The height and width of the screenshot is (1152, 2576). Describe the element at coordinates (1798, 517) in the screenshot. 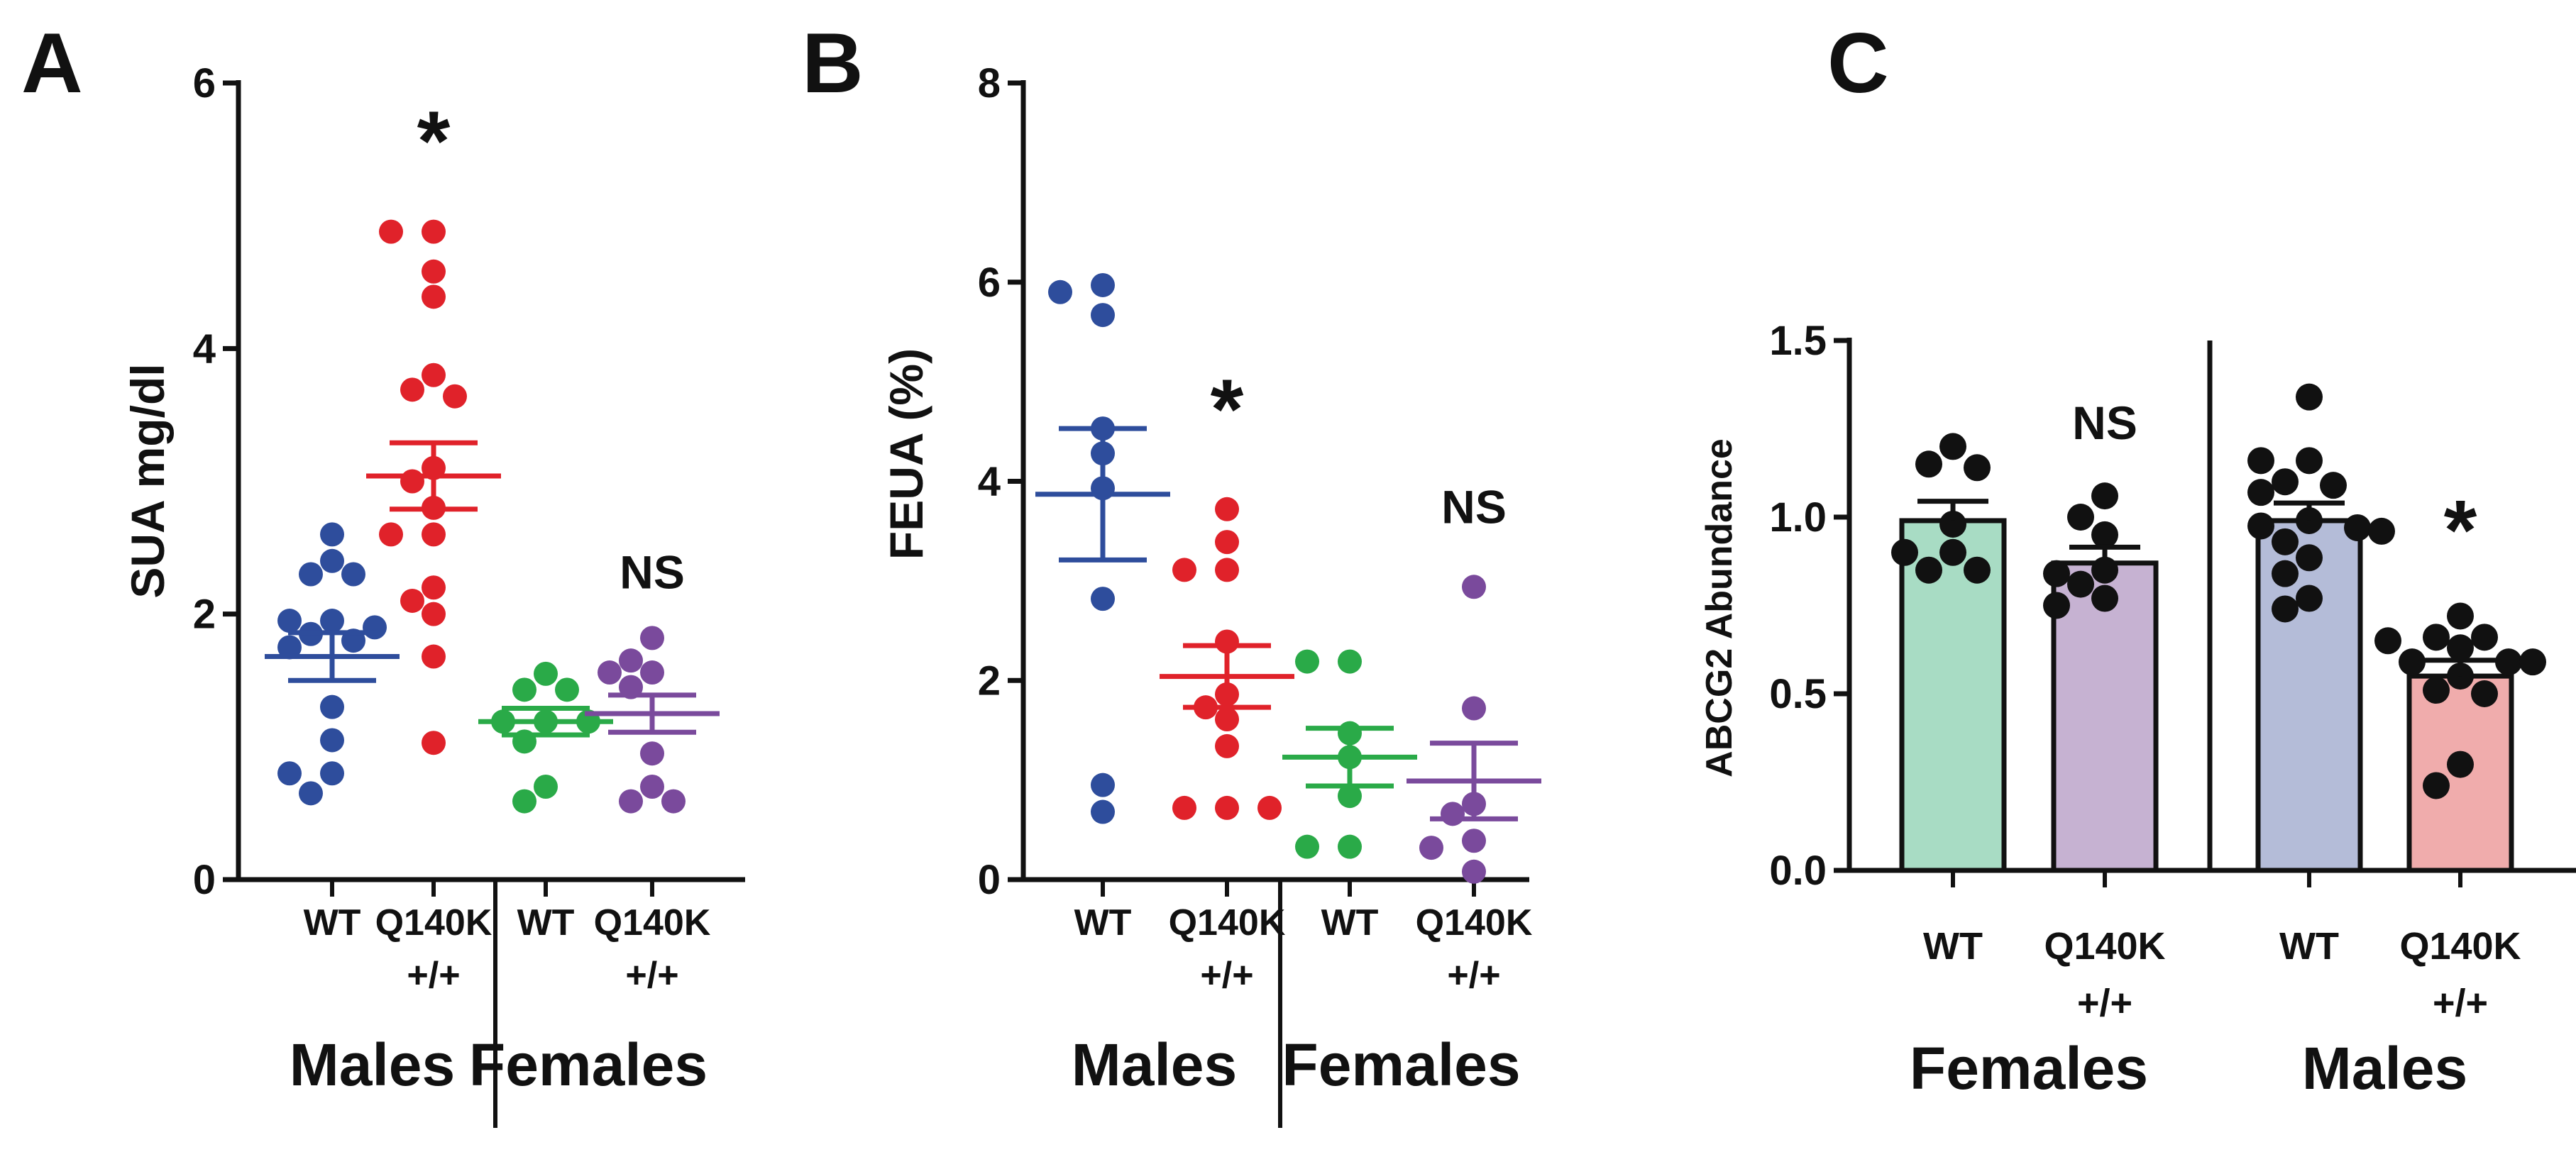

I see `y-tick-label: 1.0` at that location.